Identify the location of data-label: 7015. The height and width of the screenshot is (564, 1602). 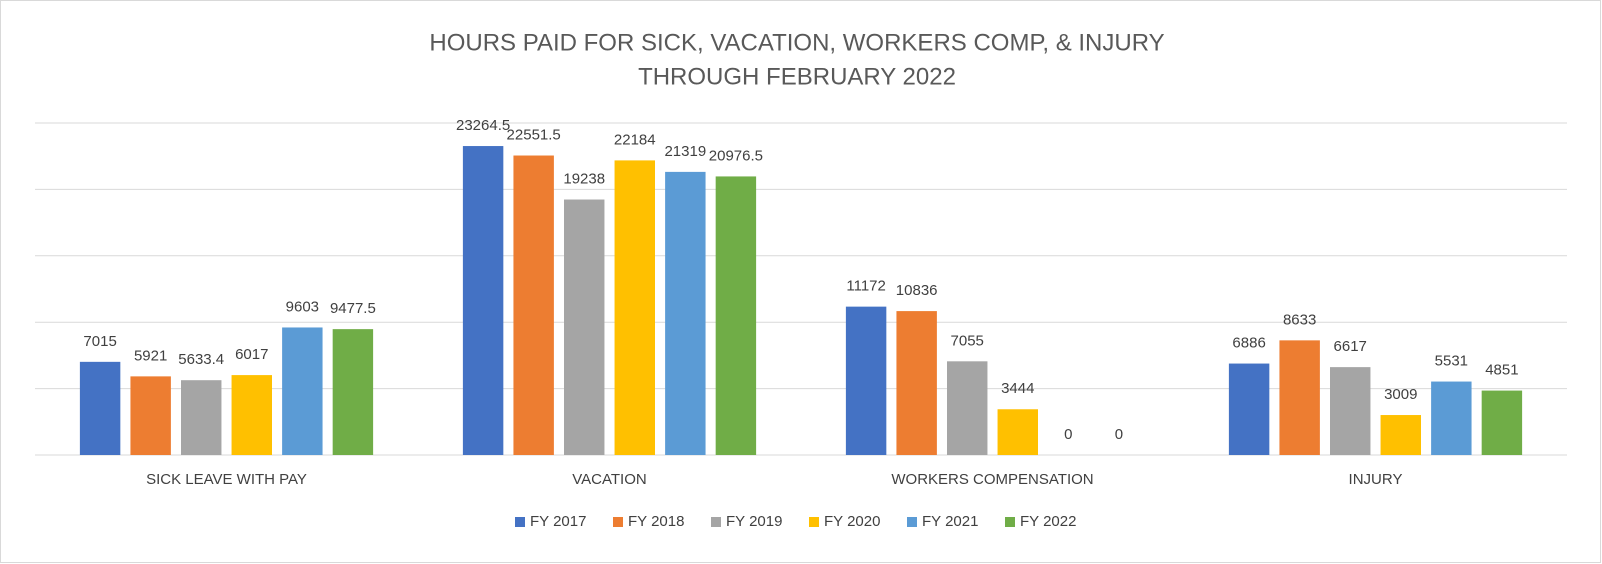
(99, 341).